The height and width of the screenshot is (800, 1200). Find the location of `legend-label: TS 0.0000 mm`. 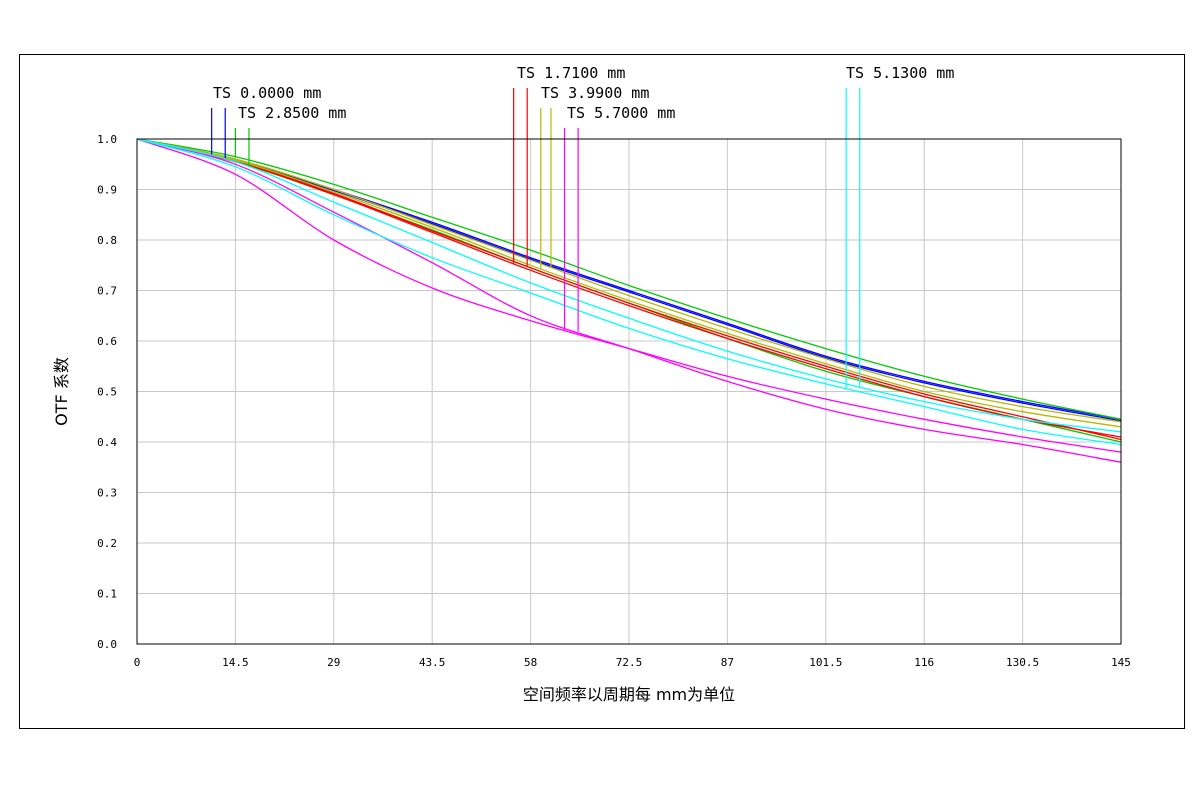

legend-label: TS 0.0000 mm is located at coordinates (267, 93).